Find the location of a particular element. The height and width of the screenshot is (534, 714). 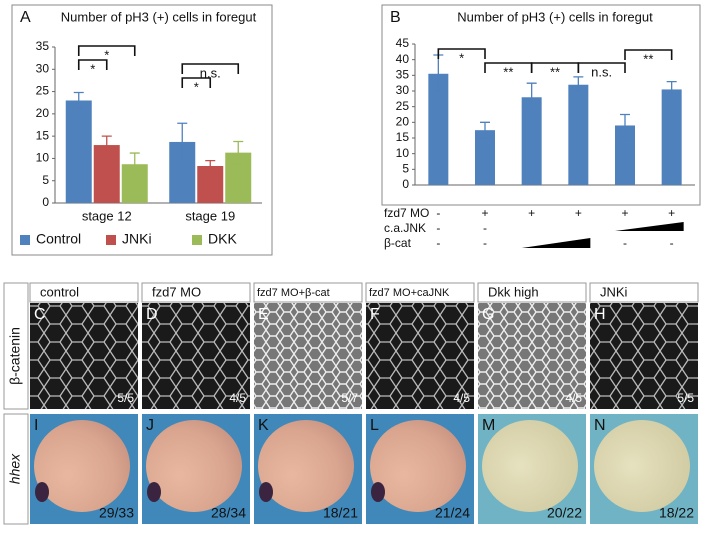

panel-letter: K is located at coordinates (263, 425).